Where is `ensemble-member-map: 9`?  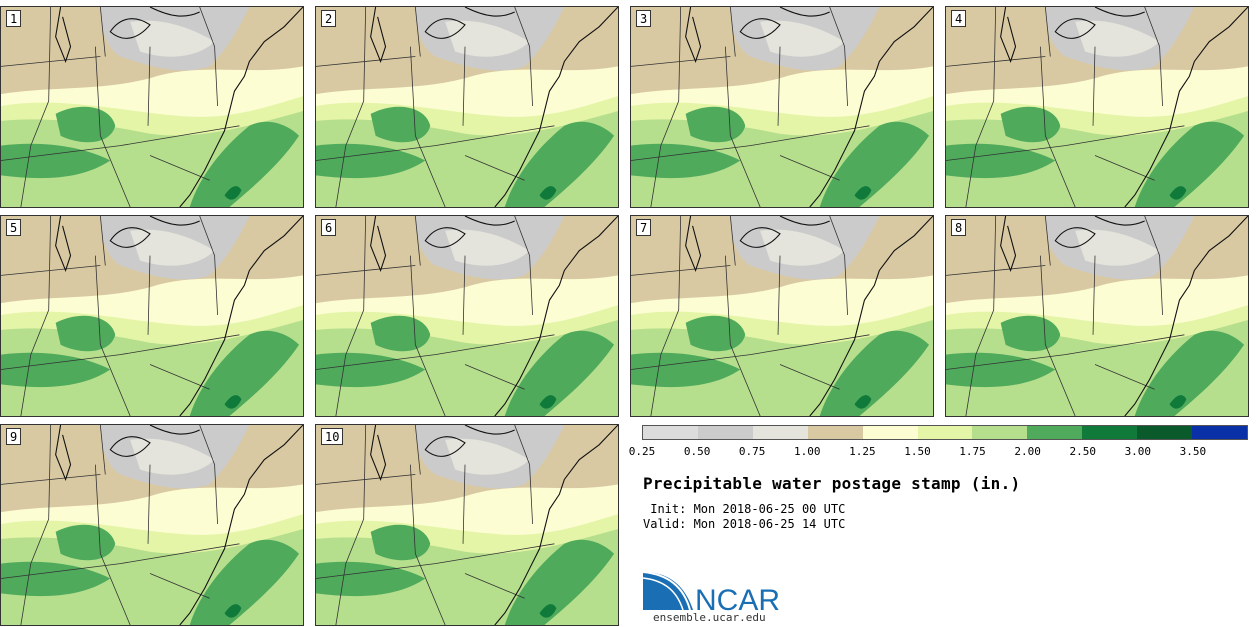
ensemble-member-map: 9 is located at coordinates (152, 525).